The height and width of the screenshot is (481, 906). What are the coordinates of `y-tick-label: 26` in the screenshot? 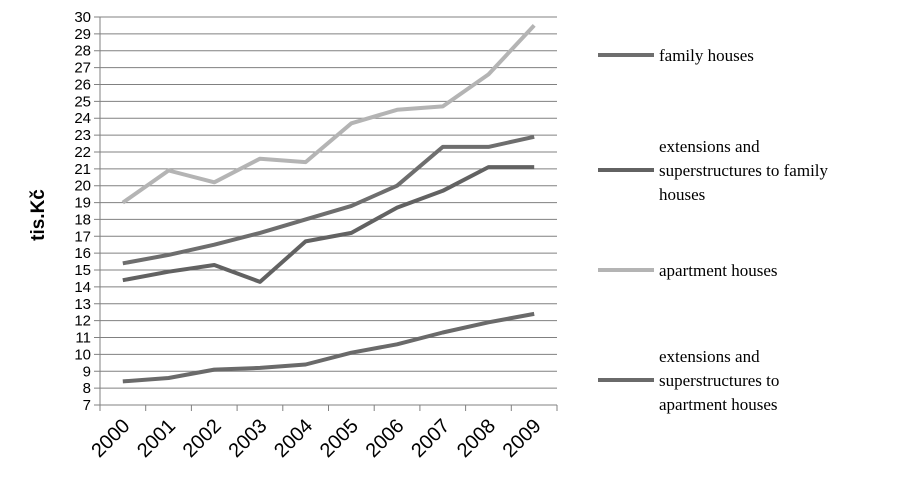 It's located at (82, 84).